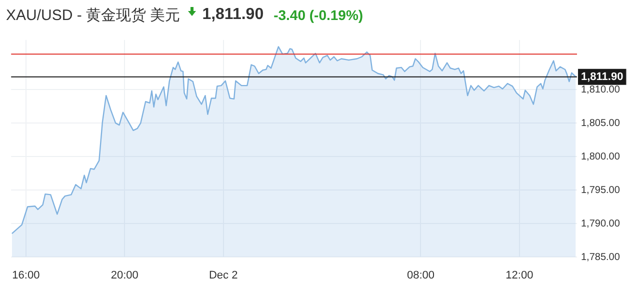 Image resolution: width=627 pixels, height=286 pixels. What do you see at coordinates (26, 276) in the screenshot?
I see `x-tick-label: 16:00` at bounding box center [26, 276].